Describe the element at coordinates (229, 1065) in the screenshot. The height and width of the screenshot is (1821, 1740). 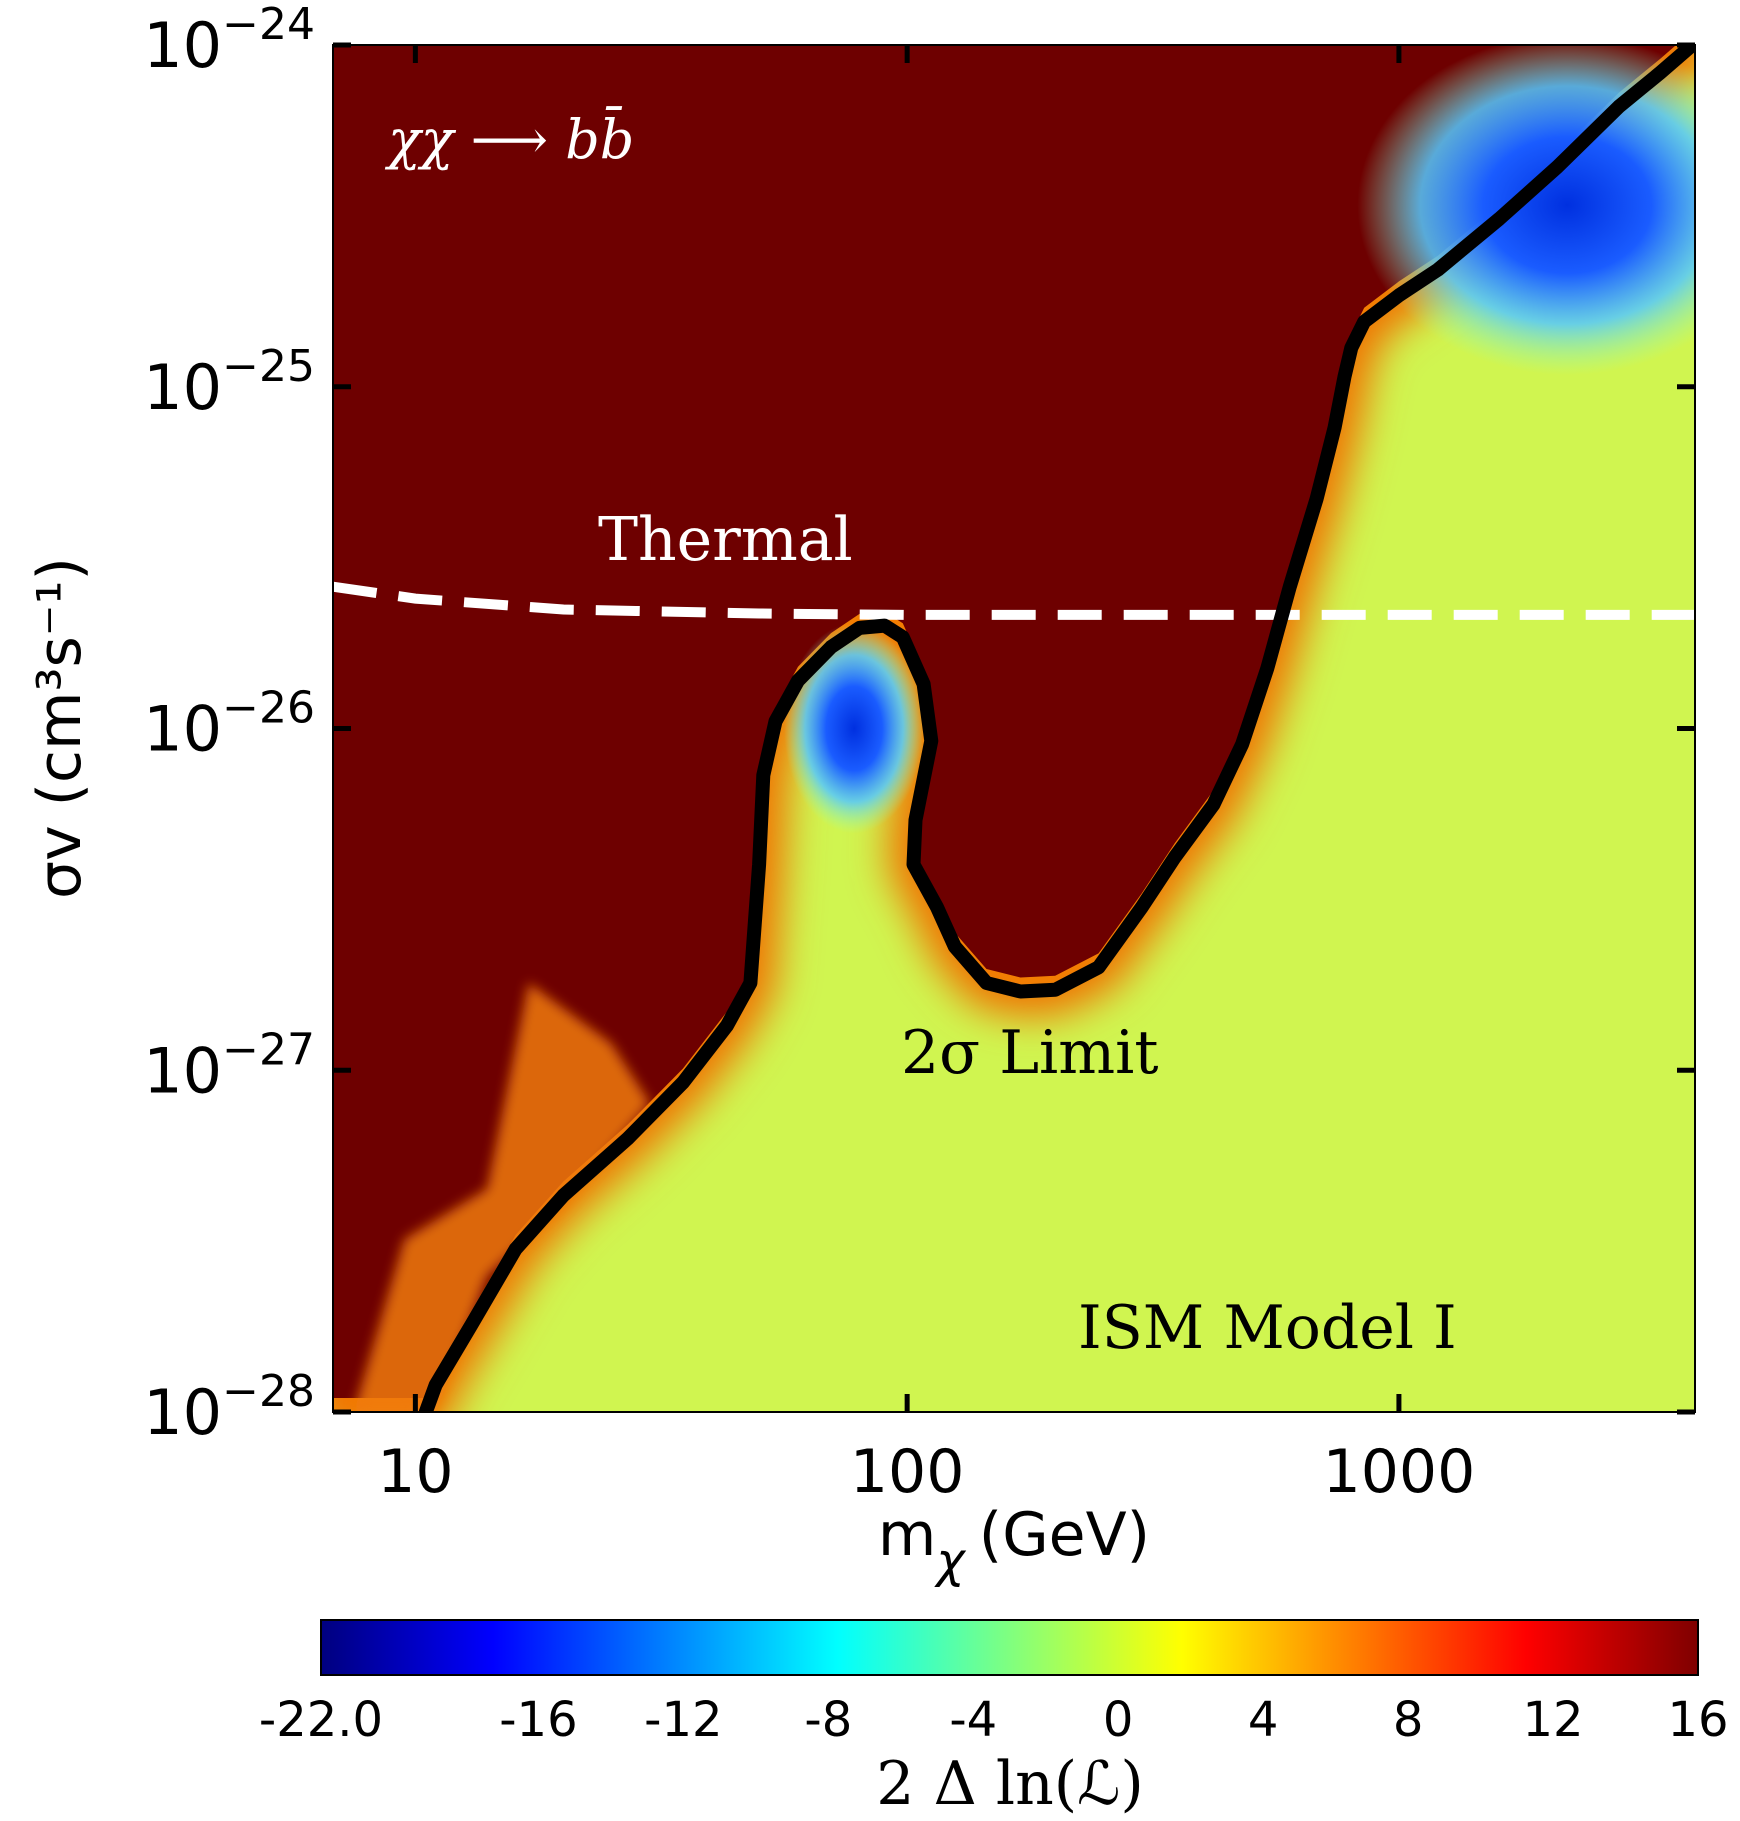
I see `y-tick-label: 10−27` at that location.